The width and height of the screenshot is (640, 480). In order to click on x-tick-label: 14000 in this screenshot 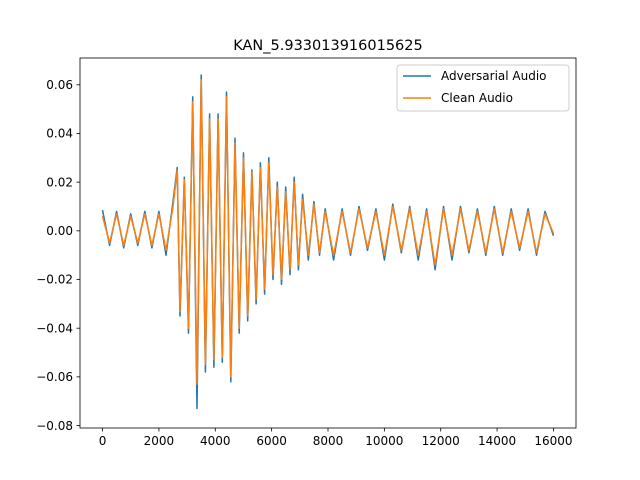, I will do `click(497, 441)`.